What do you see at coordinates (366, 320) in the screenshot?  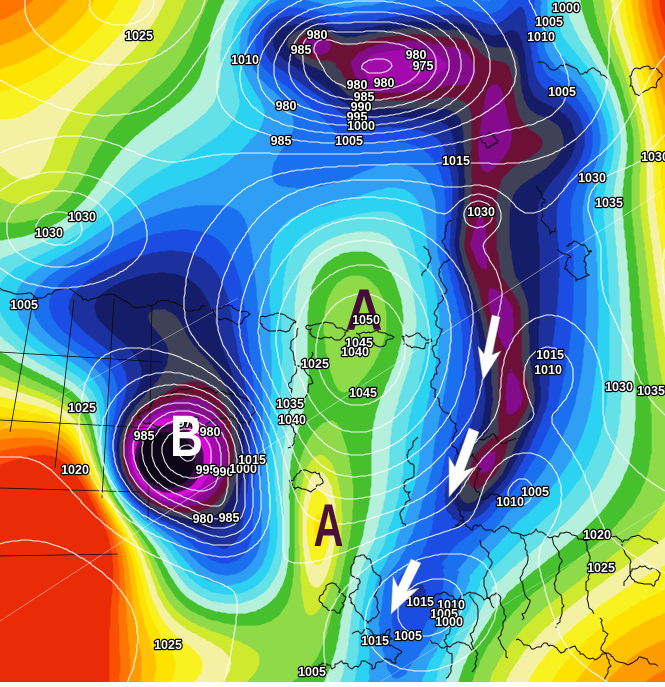 I see `svg-text: 1050` at bounding box center [366, 320].